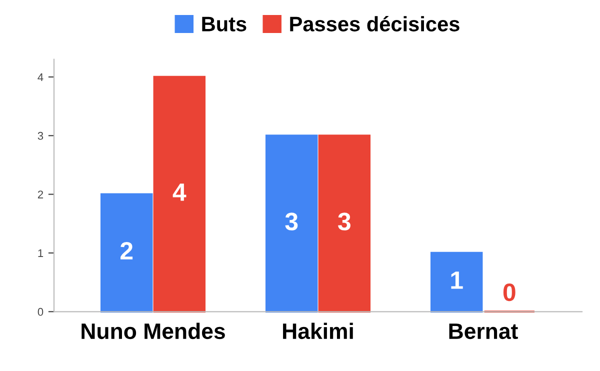  I want to click on y-tick-label: 1, so click(41, 253).